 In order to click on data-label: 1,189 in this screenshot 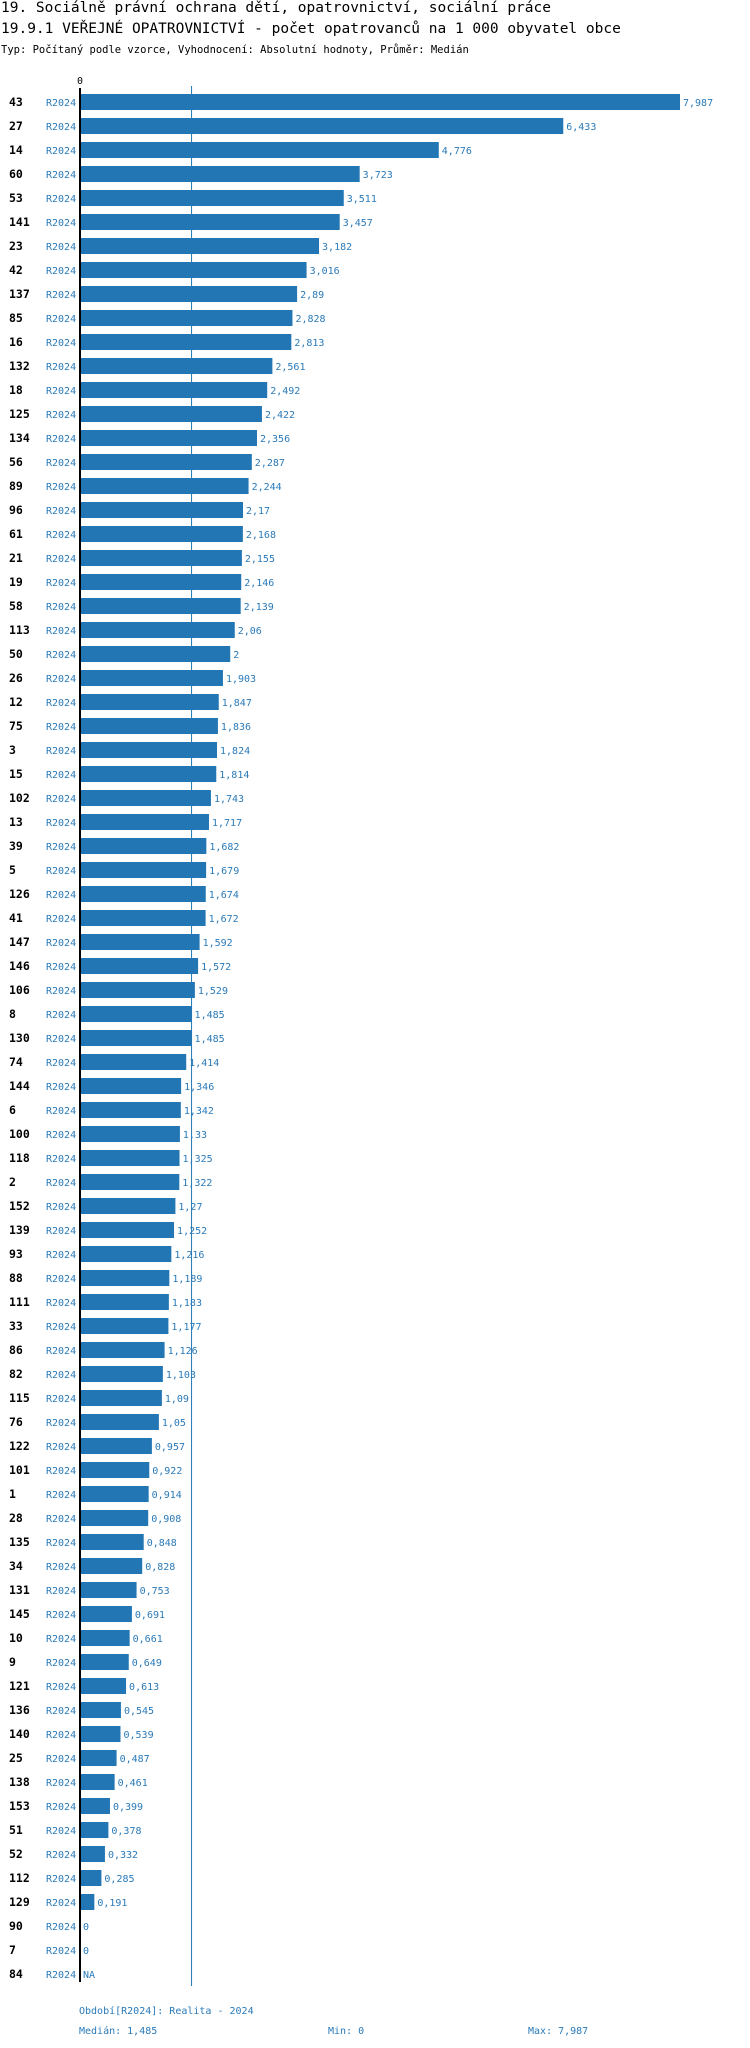, I will do `click(187, 1279)`.